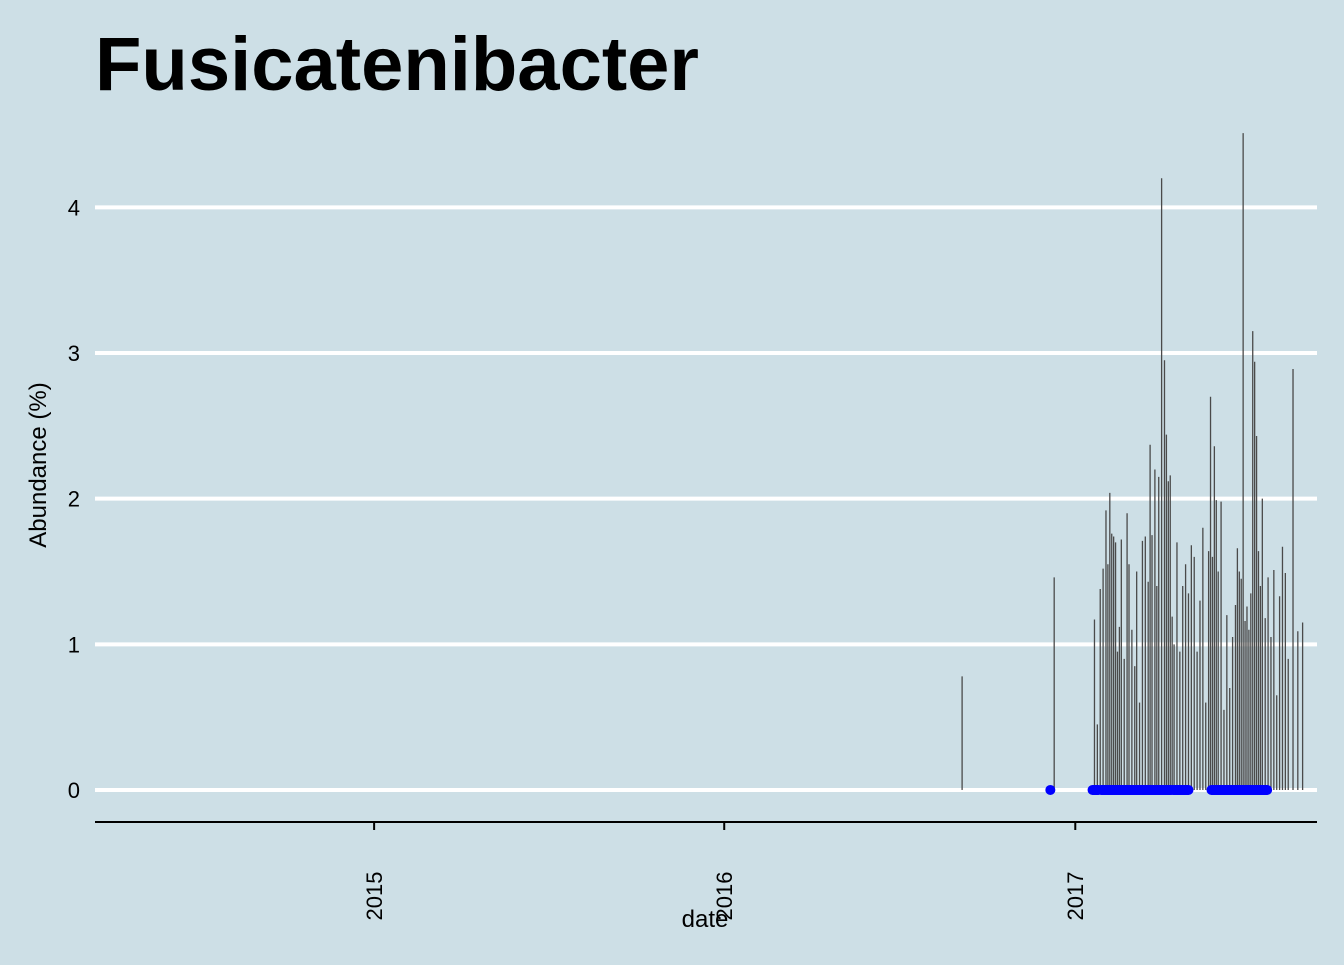 Image resolution: width=1344 pixels, height=965 pixels. Describe the element at coordinates (724, 896) in the screenshot. I see `x-tick-label-1: 2016` at that location.